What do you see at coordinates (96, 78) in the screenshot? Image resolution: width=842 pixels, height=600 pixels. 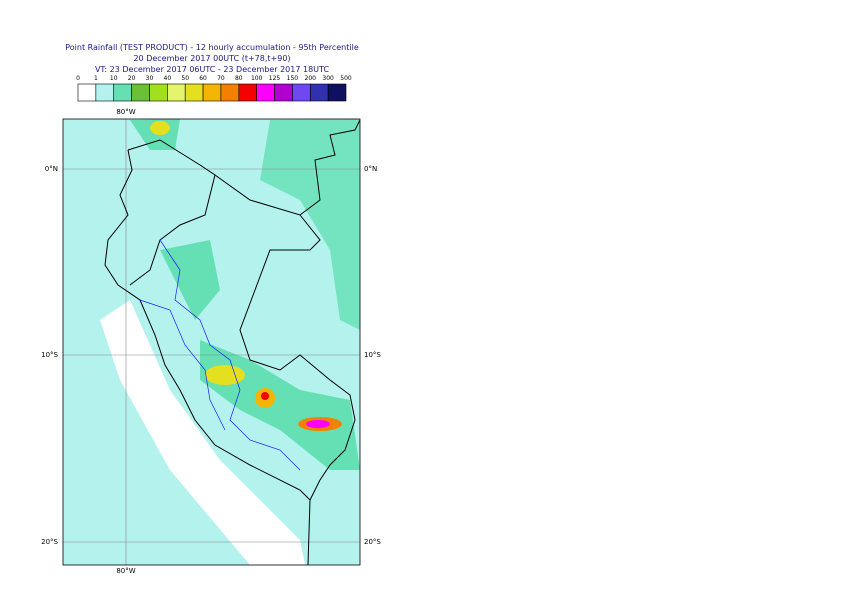 I see `legend-label: 1` at bounding box center [96, 78].